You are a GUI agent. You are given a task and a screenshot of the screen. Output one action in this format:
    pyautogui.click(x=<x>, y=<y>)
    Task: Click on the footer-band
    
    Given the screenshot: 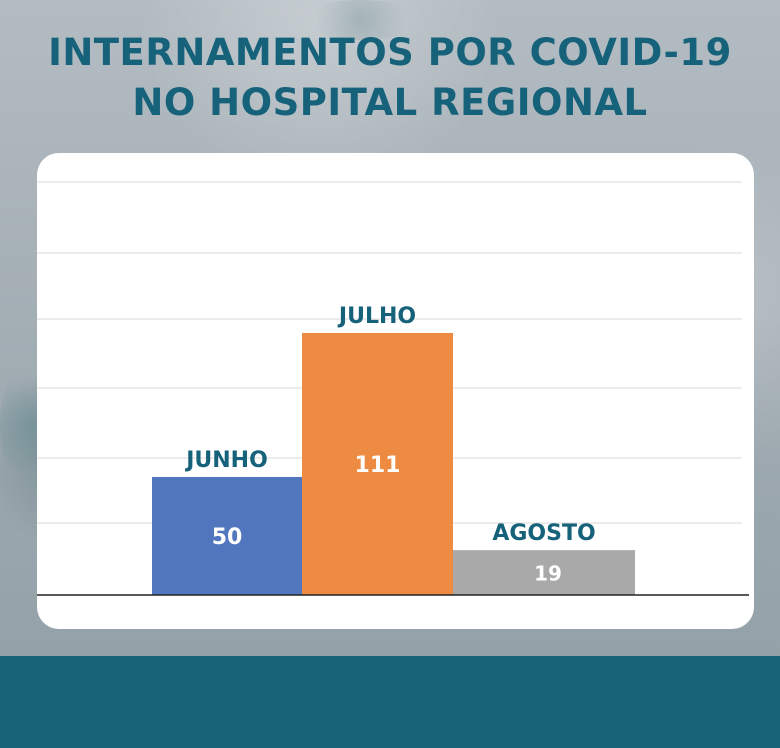 What is the action you would take?
    pyautogui.click(x=390, y=702)
    